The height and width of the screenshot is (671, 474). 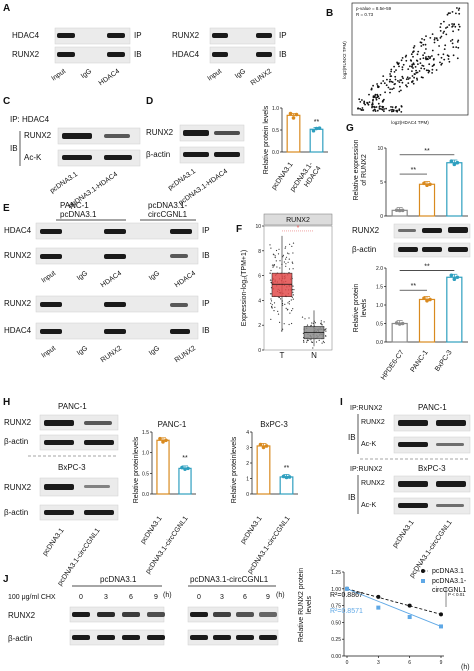 I want to click on fit-line, so click(x=394, y=607).